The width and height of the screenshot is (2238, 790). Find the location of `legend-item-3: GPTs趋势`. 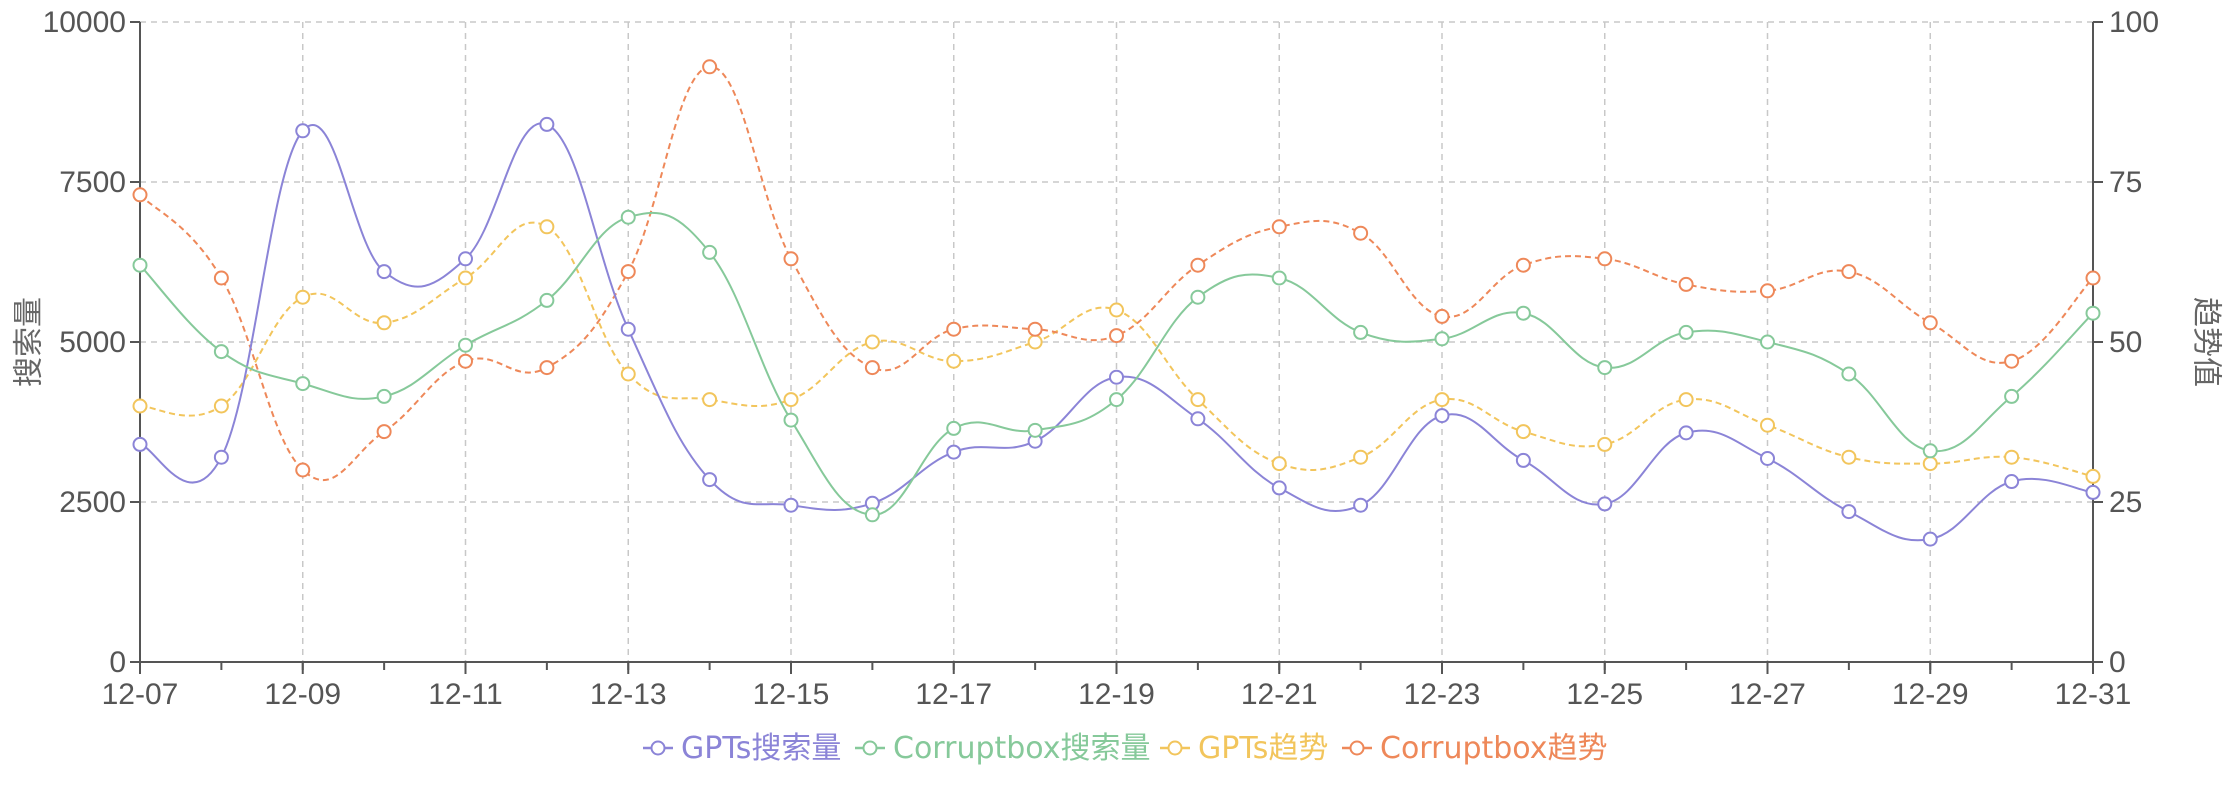

legend-item-3: GPTs趋势 is located at coordinates (1244, 748).